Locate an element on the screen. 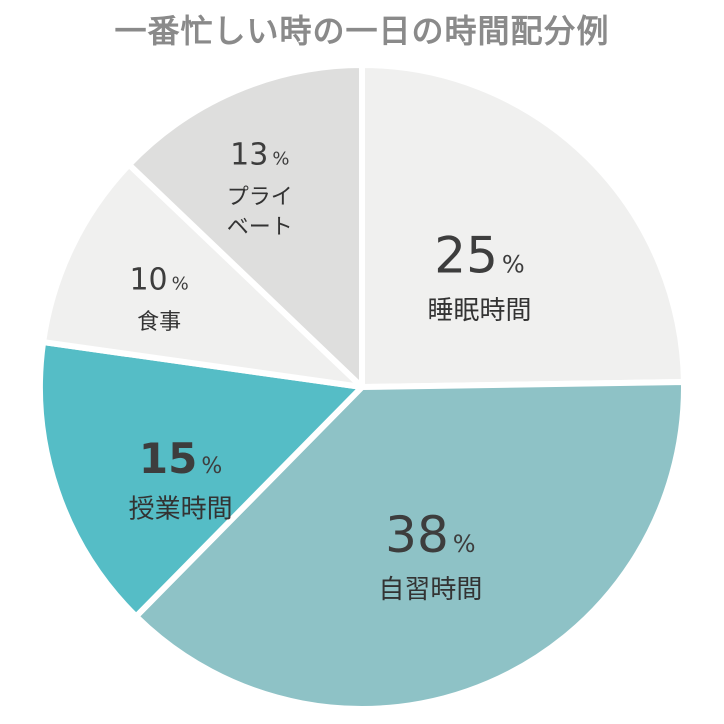 Image resolution: width=724 pixels, height=724 pixels. slice-category-label: 睡眠時間 is located at coordinates (479, 311).